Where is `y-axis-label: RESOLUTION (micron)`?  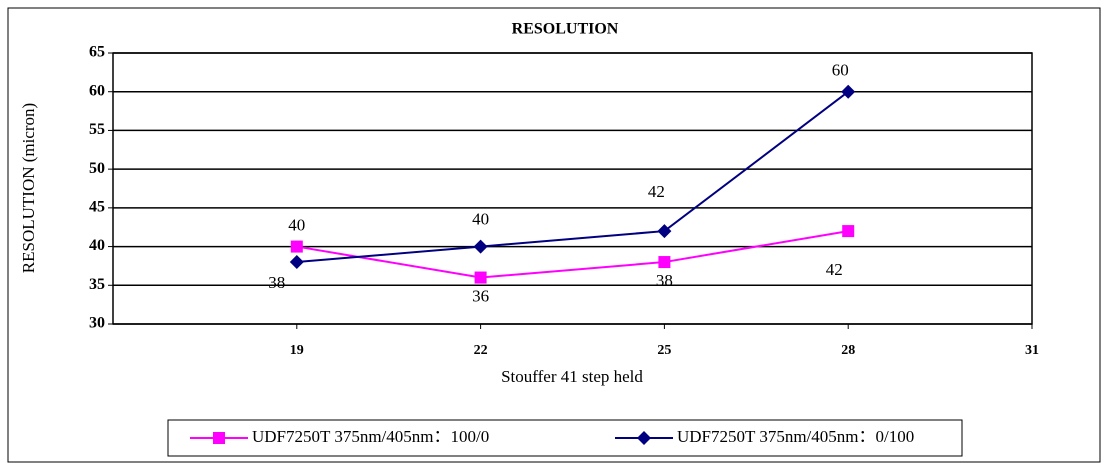 y-axis-label: RESOLUTION (micron) is located at coordinates (28, 188).